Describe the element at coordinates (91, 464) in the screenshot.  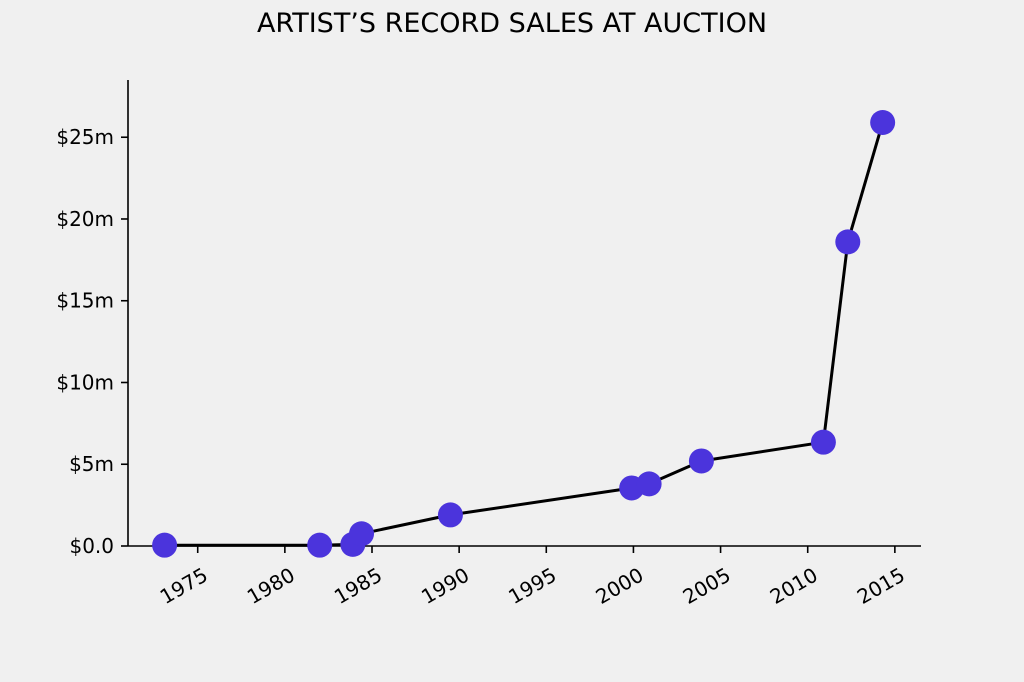
I see `y-tick-label: $5m` at that location.